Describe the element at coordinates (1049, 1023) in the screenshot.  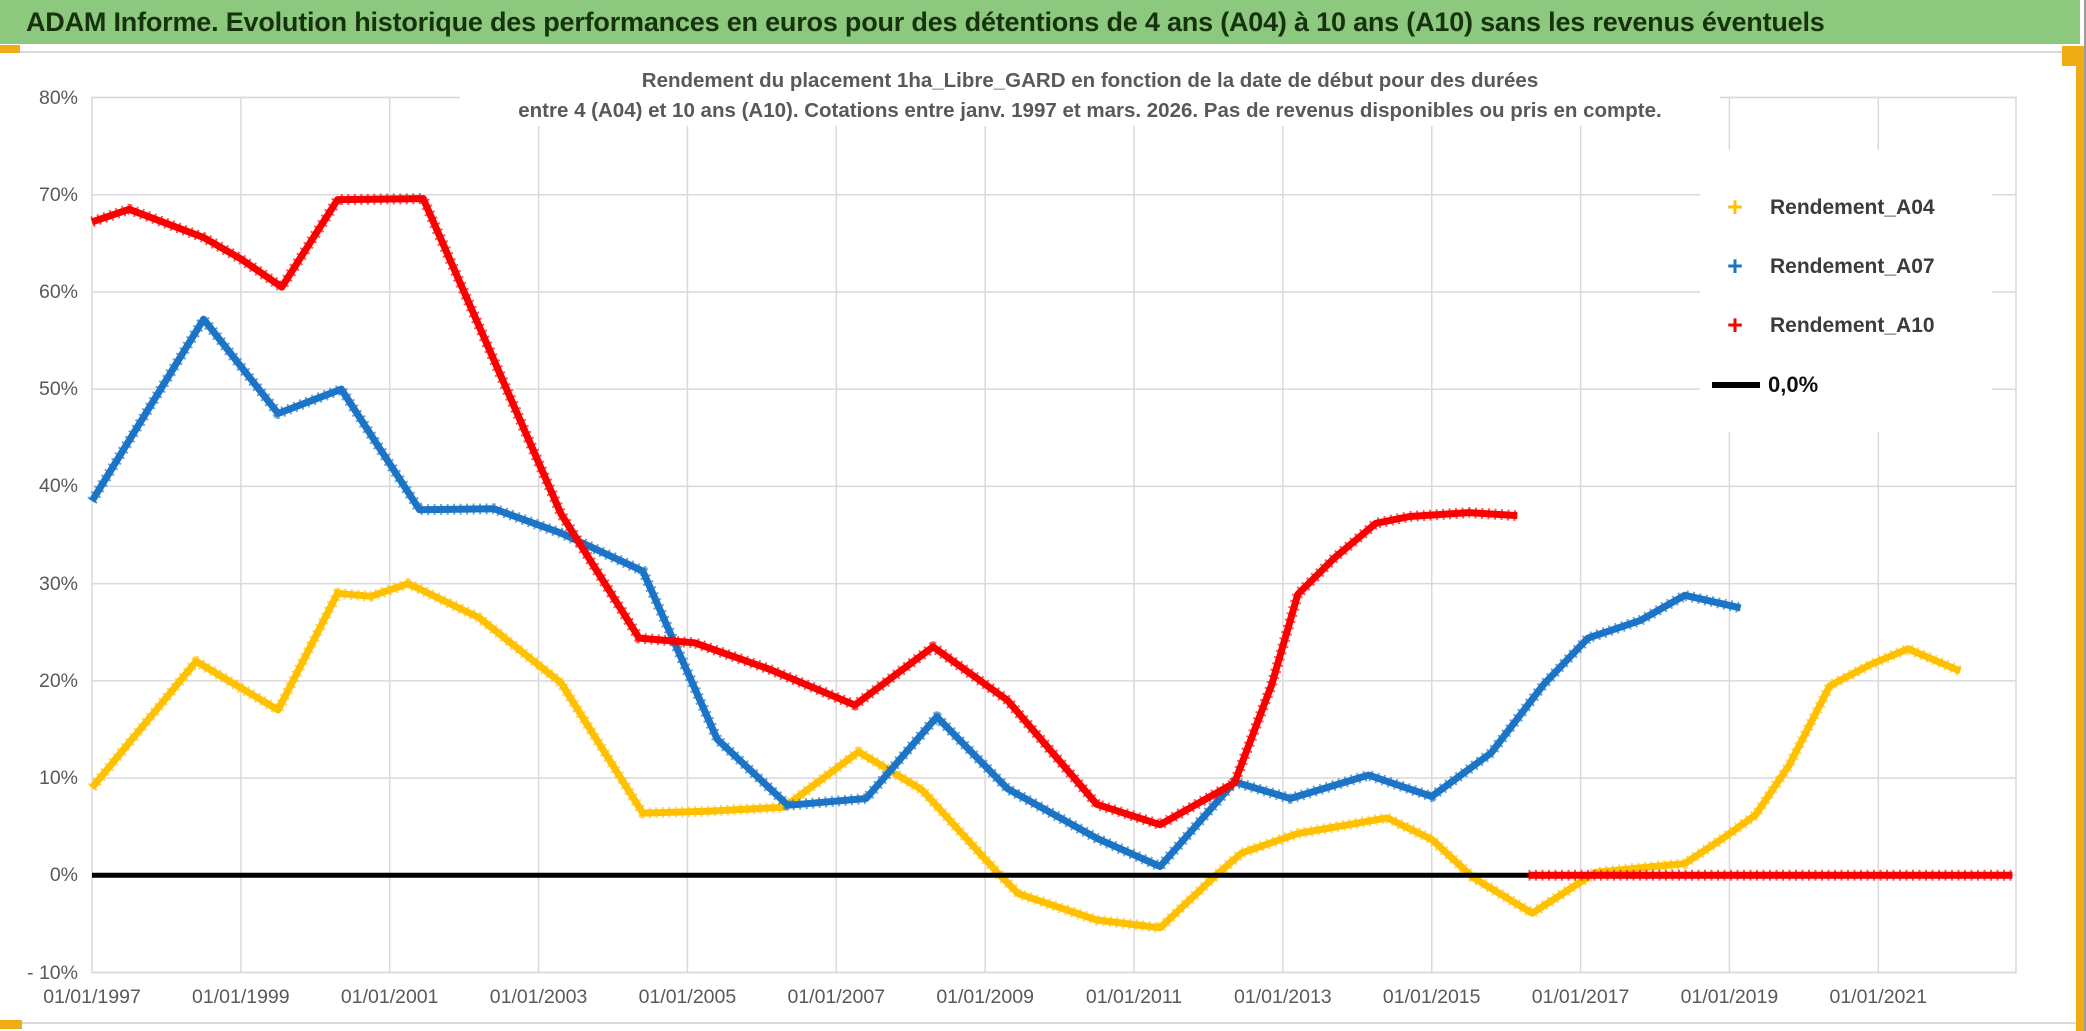
I see `bottom-divider-line` at that location.